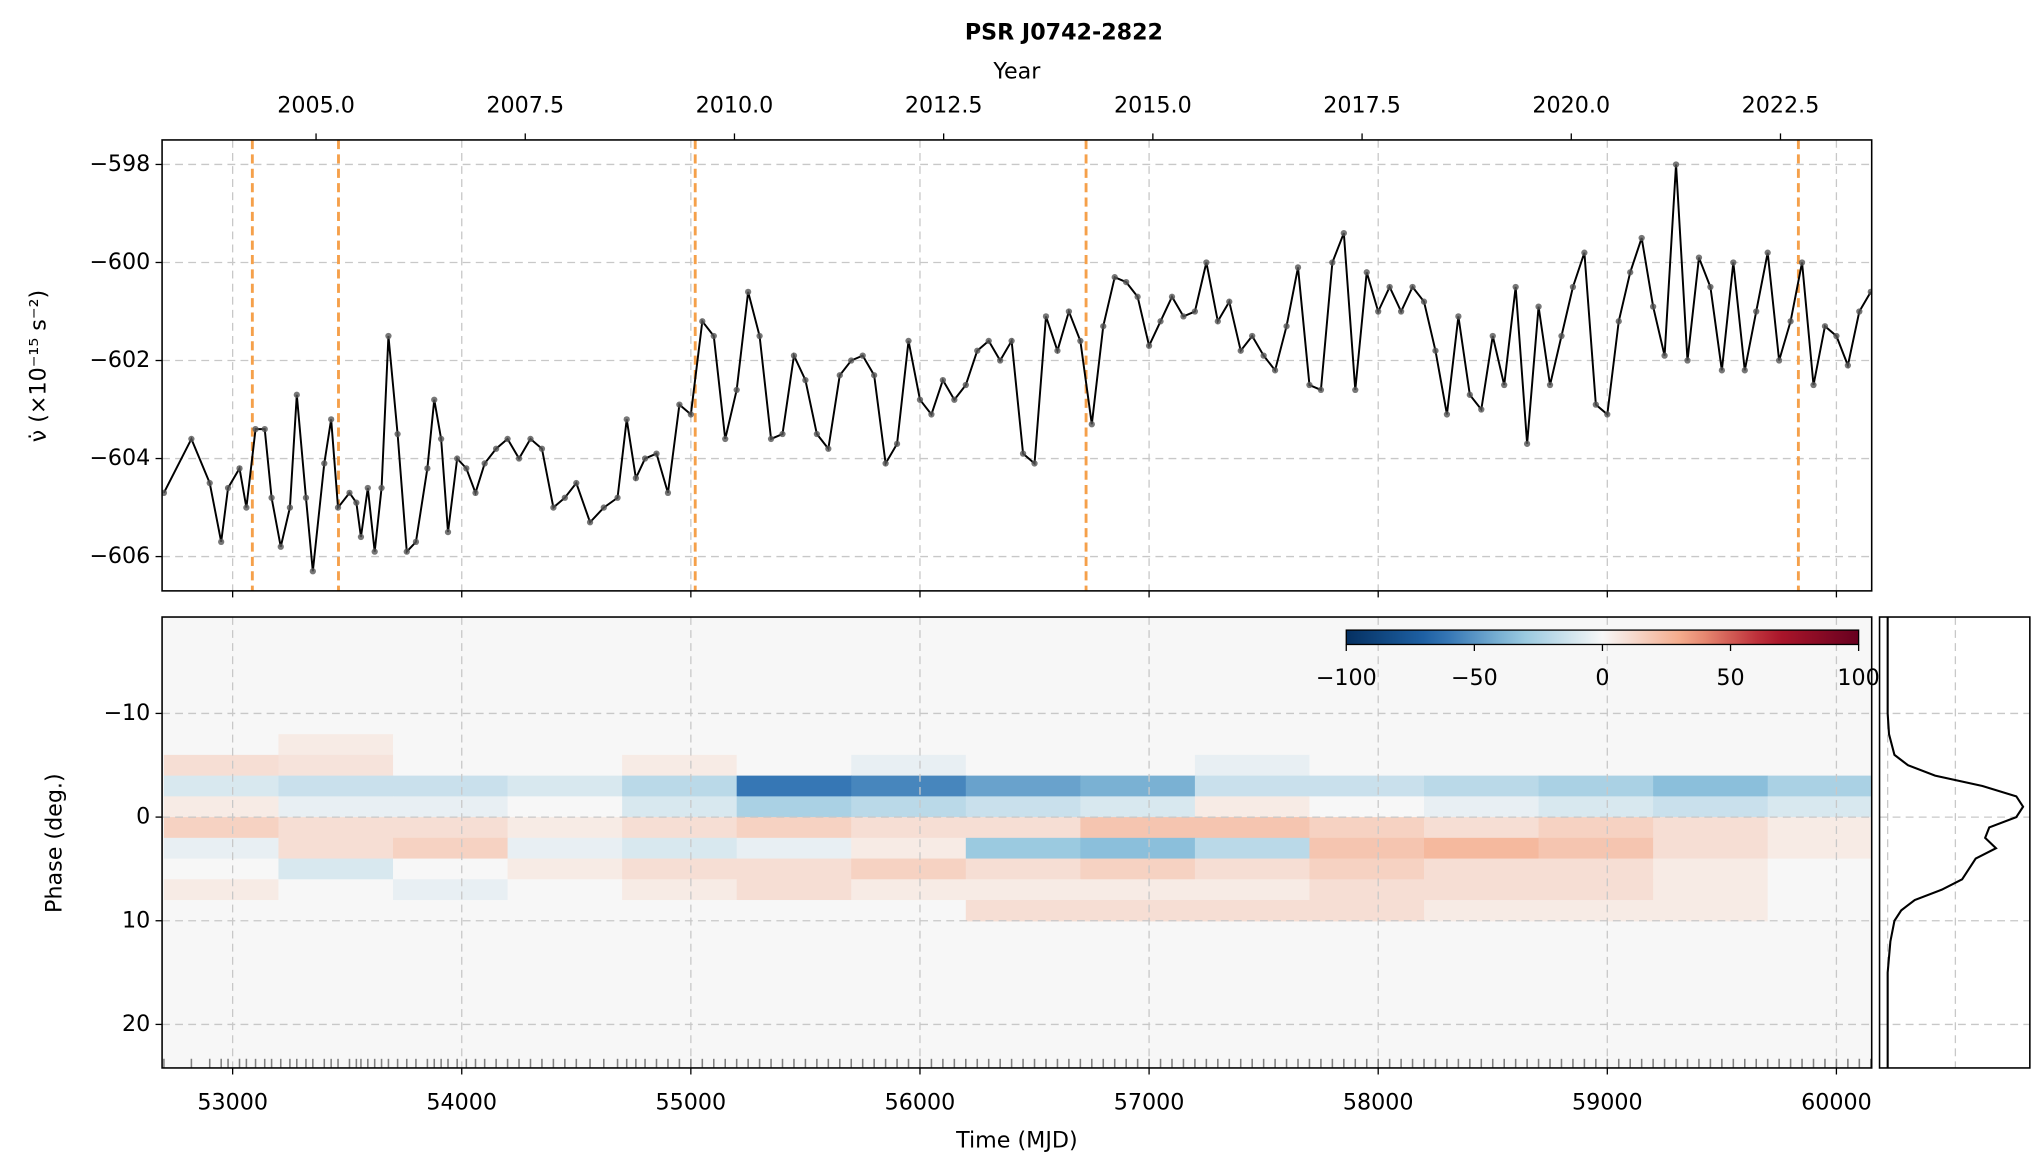 This screenshot has height=1170, width=2039. I want to click on top-tick-label: 2022.5, so click(1781, 105).